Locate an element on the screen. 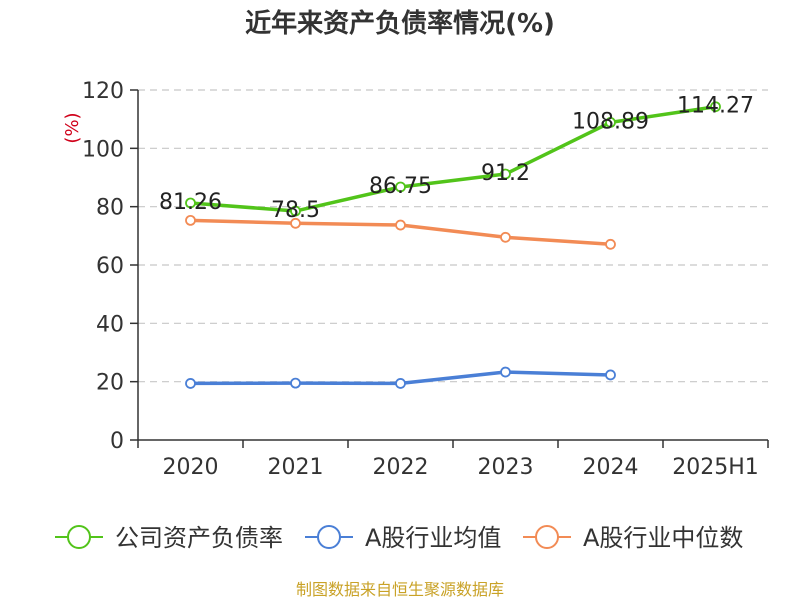 The height and width of the screenshot is (600, 800). x-tick-label-2024: 2024 is located at coordinates (611, 467).